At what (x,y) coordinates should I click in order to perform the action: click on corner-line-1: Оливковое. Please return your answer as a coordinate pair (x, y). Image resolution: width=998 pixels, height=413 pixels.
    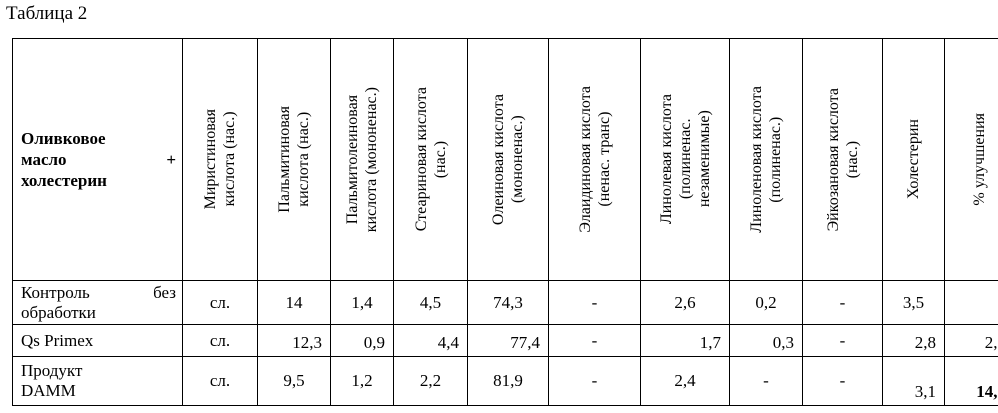
    Looking at the image, I should click on (98, 138).